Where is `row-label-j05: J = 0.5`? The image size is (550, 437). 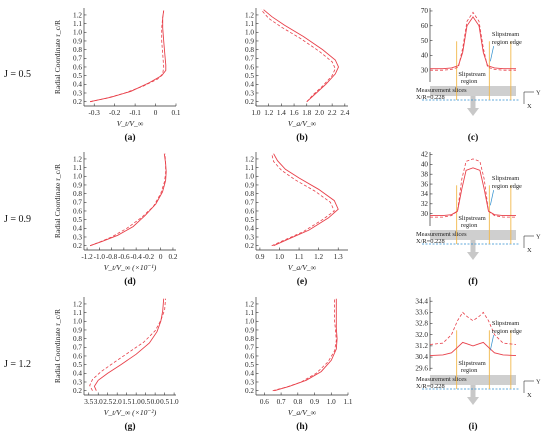 row-label-j05: J = 0.5 is located at coordinates (17, 74).